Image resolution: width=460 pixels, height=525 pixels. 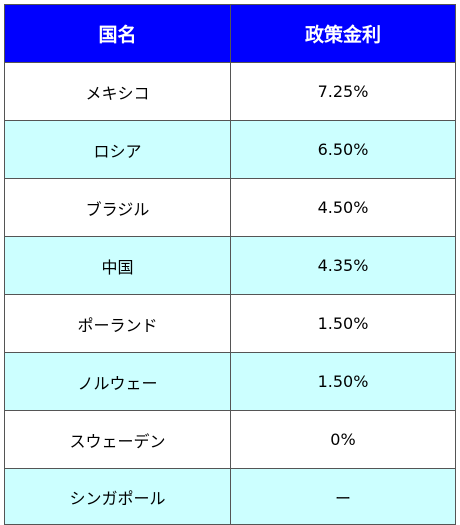 What do you see at coordinates (343, 439) in the screenshot?
I see `rate-cell: 0%` at bounding box center [343, 439].